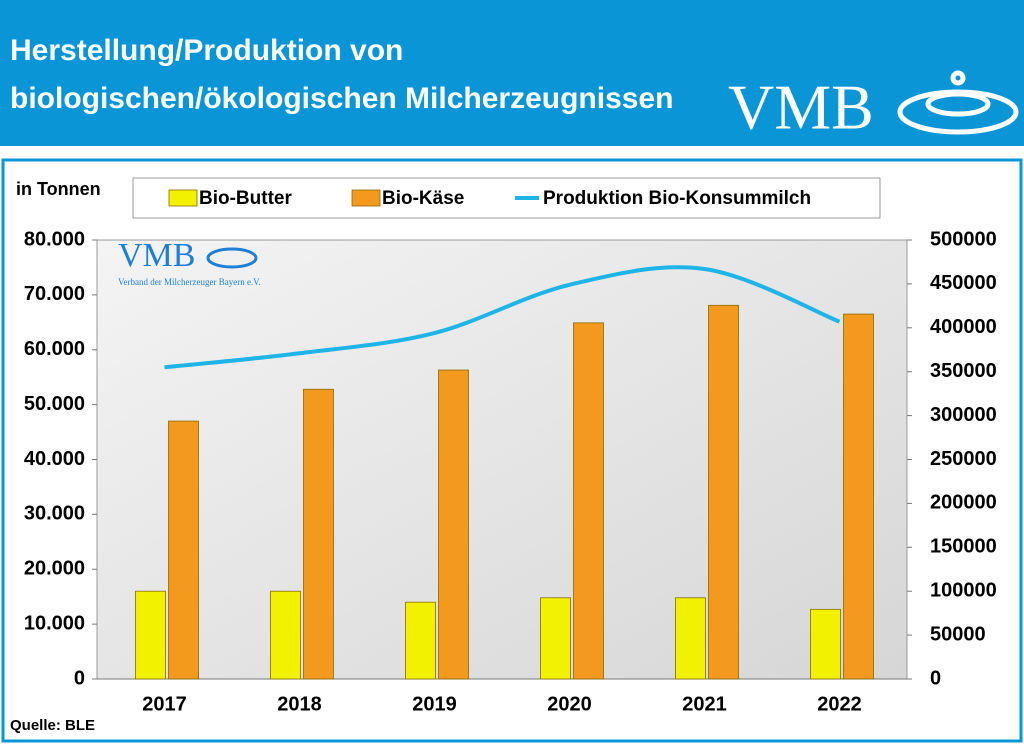  What do you see at coordinates (801, 107) in the screenshot?
I see `logo-text: VMB` at bounding box center [801, 107].